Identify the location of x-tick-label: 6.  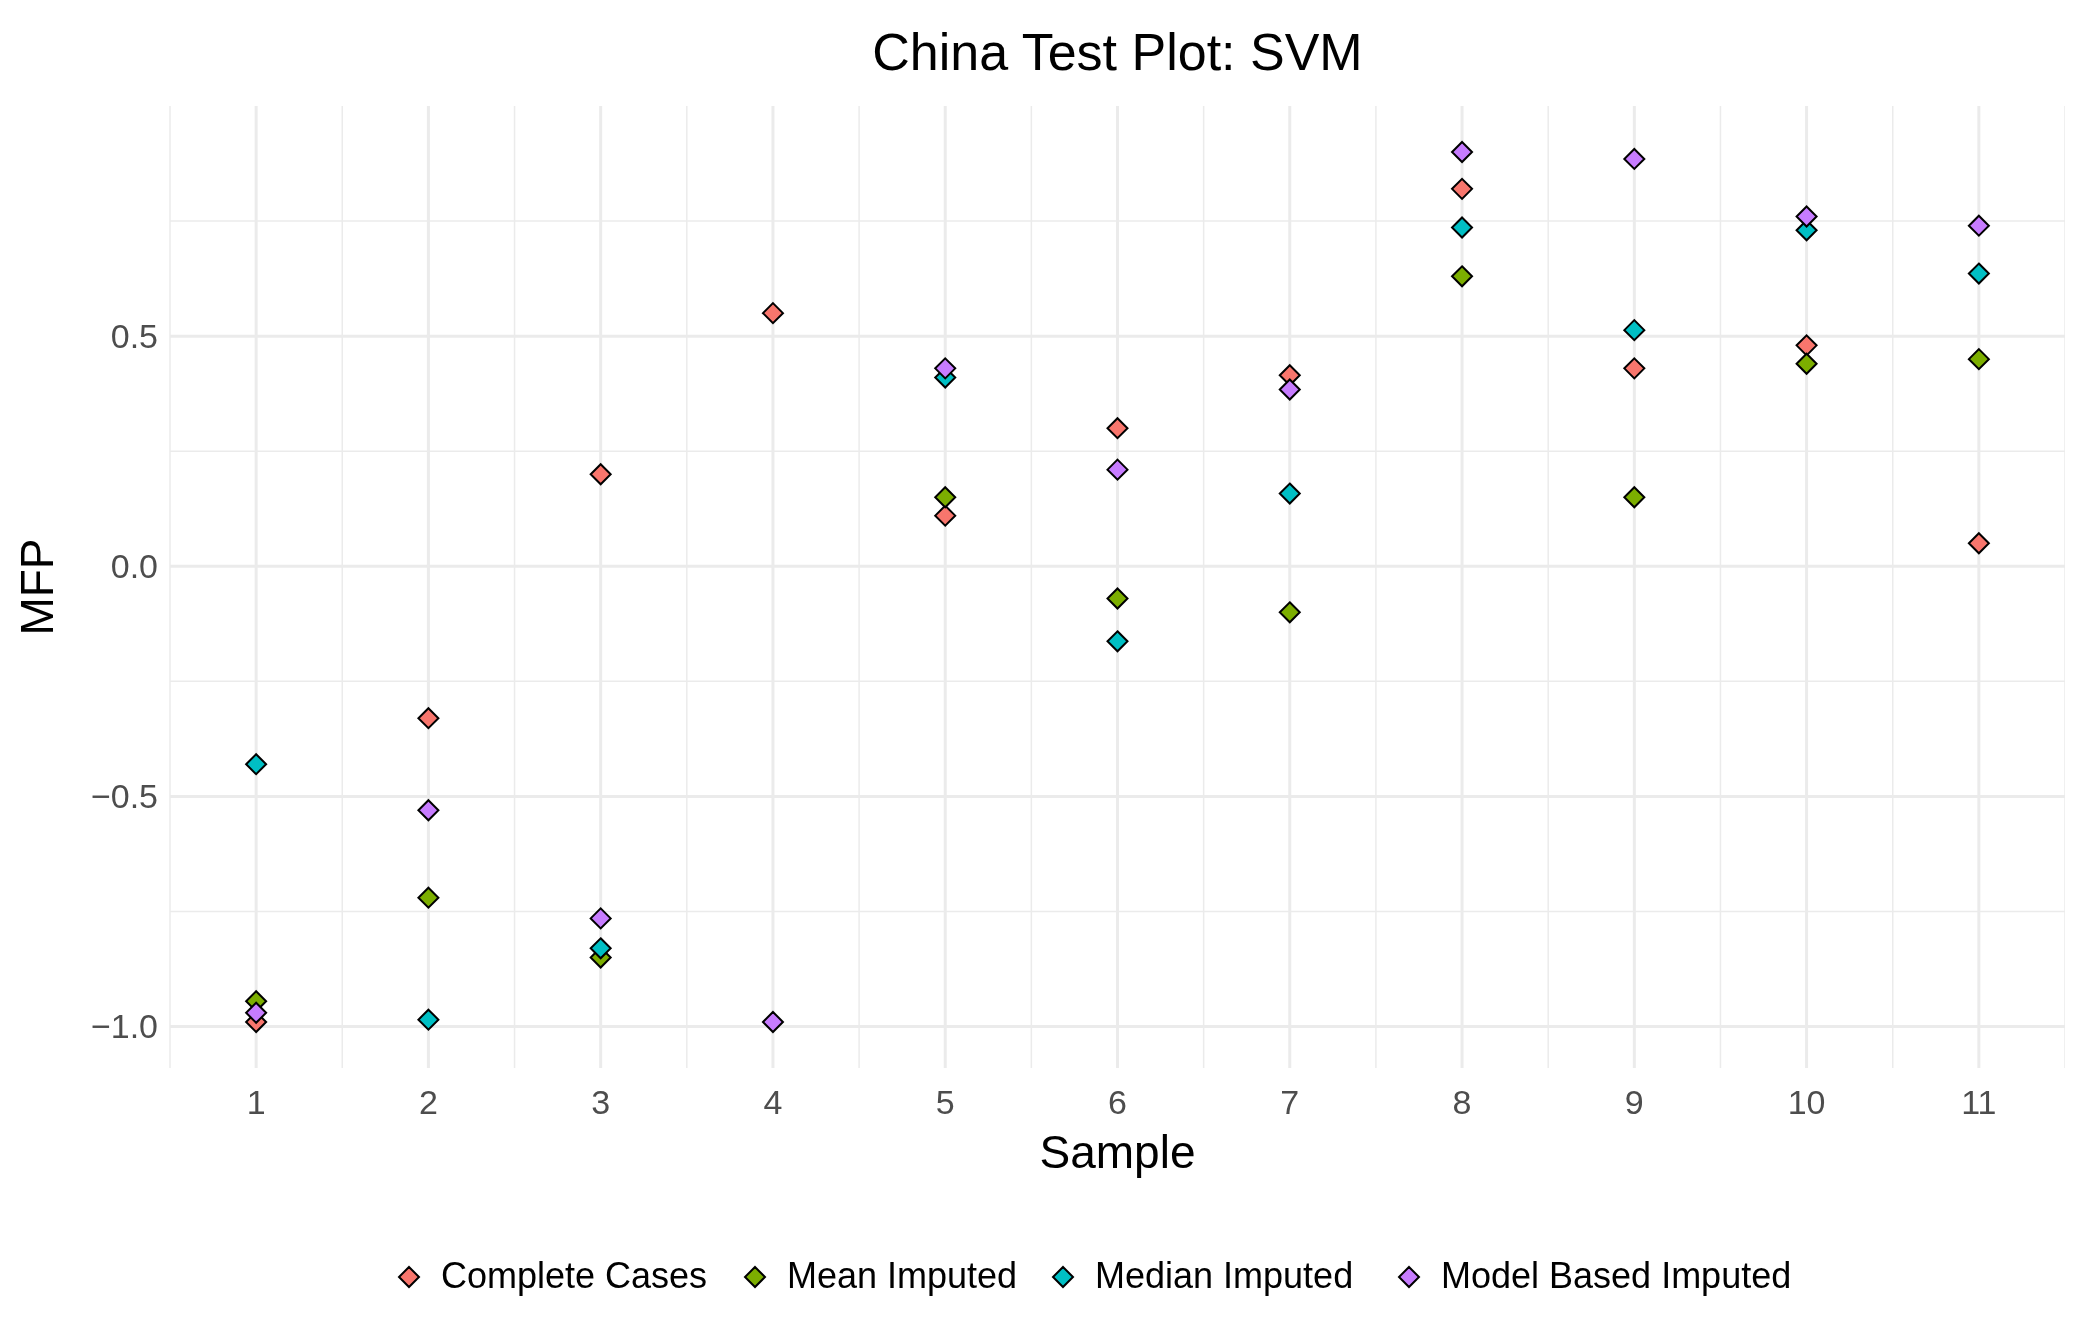
(1117, 1102).